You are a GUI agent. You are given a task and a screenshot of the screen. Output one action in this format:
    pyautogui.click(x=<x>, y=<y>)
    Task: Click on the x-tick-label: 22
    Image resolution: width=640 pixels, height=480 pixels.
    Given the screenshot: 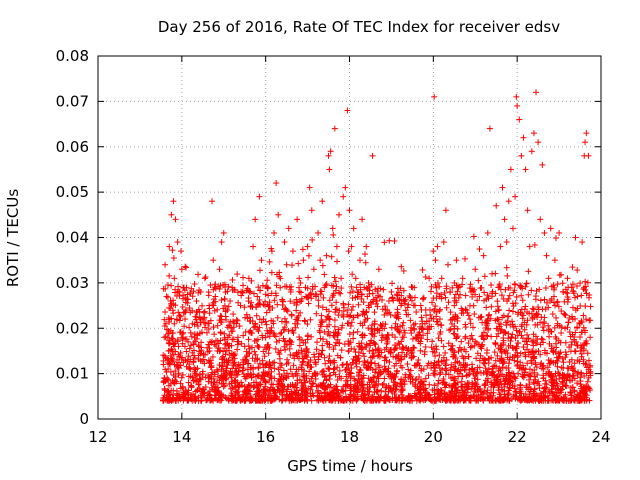 What is the action you would take?
    pyautogui.click(x=517, y=437)
    